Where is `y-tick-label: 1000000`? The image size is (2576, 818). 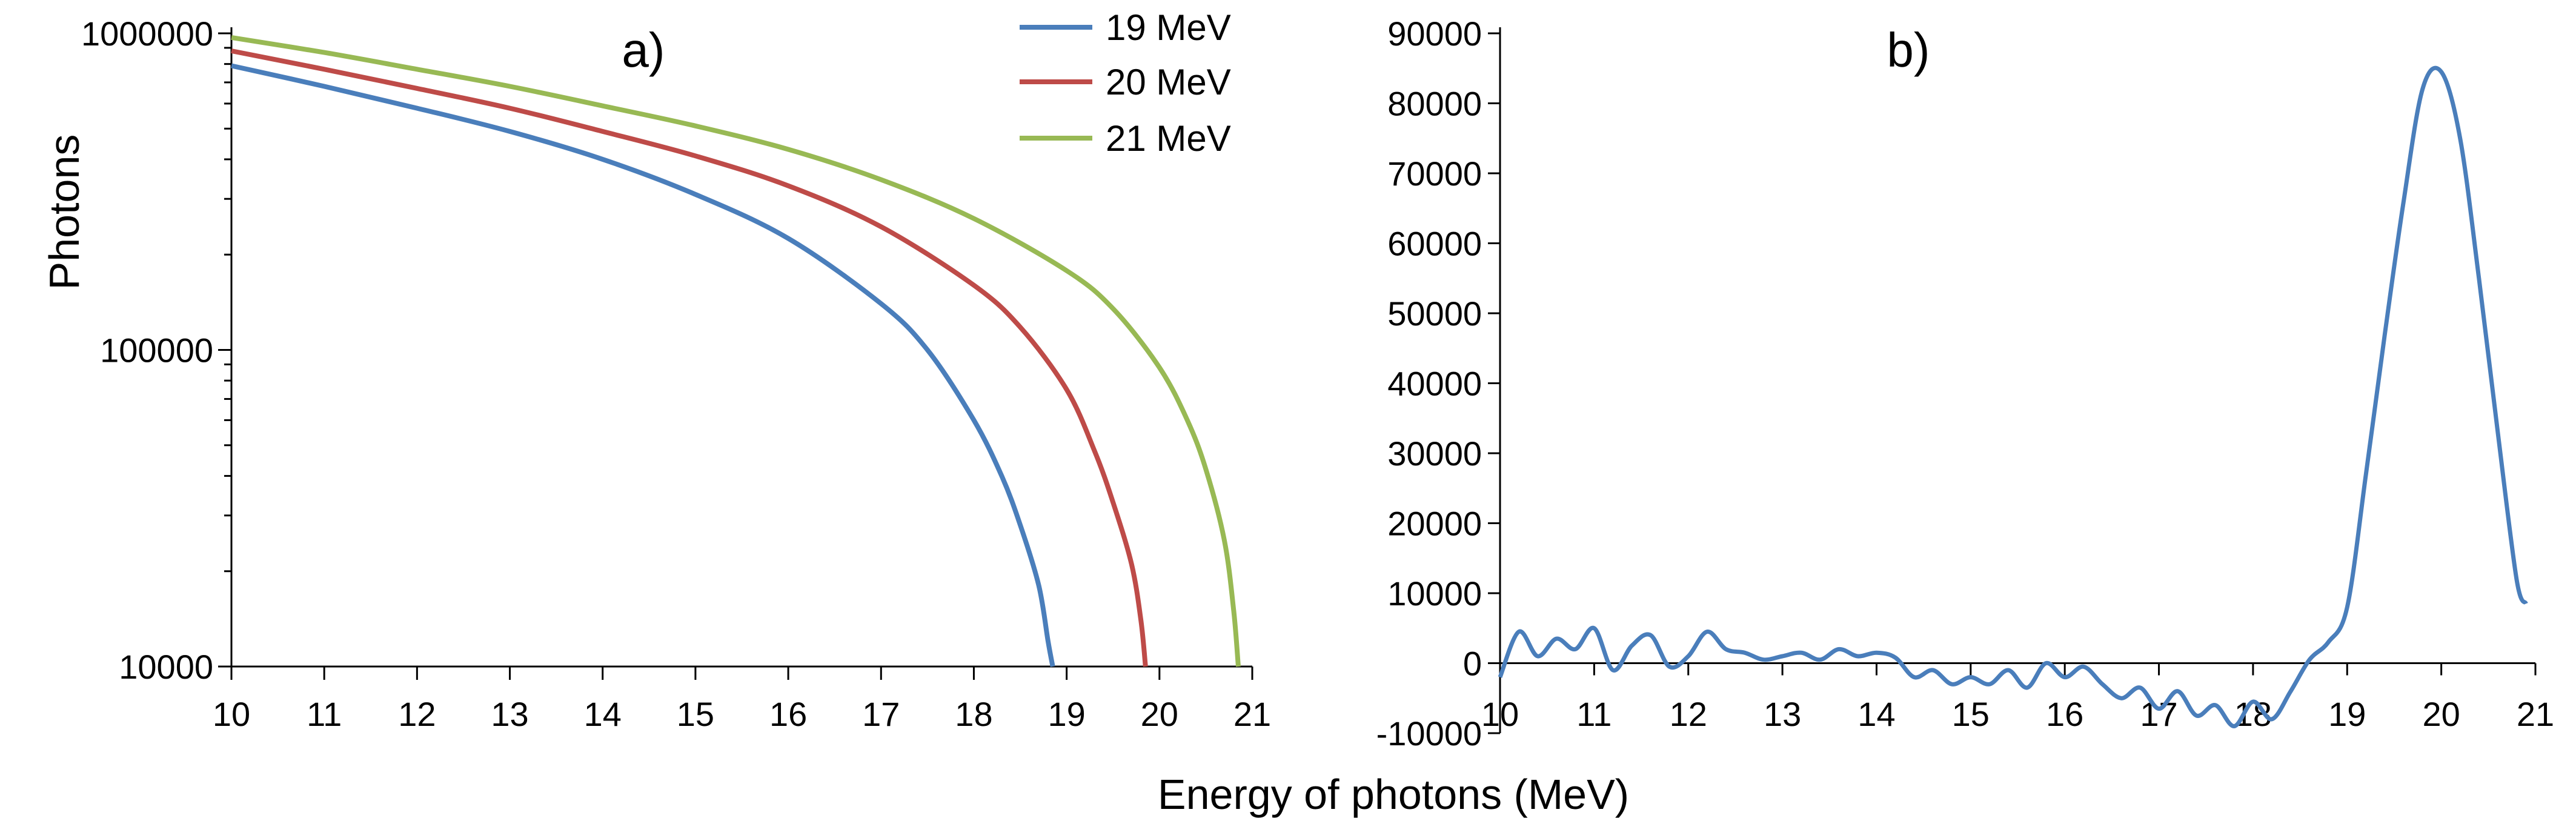
y-tick-label: 1000000 is located at coordinates (147, 34).